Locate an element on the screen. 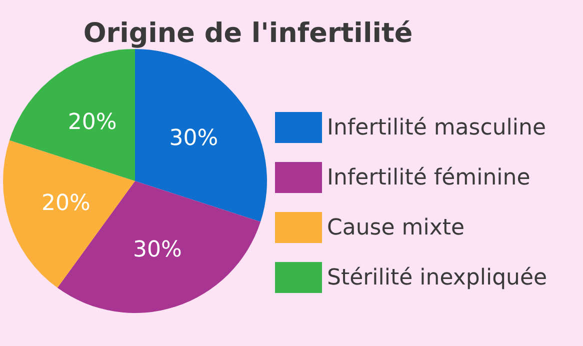 This screenshot has width=583, height=346. chart-title: Origine de l'infertilité is located at coordinates (248, 33).